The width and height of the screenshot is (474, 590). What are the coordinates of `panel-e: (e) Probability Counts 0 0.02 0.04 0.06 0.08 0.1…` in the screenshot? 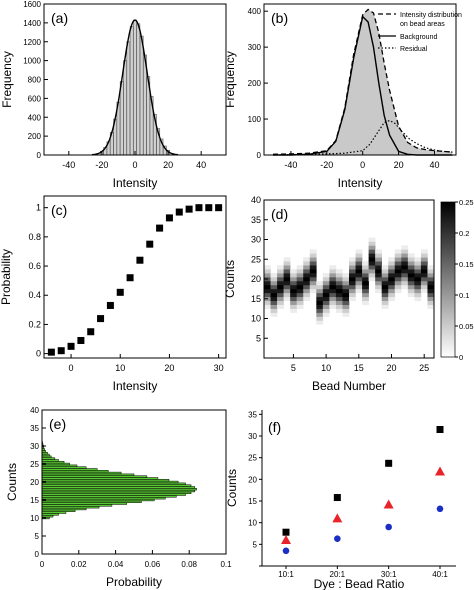 It's located at (118, 497).